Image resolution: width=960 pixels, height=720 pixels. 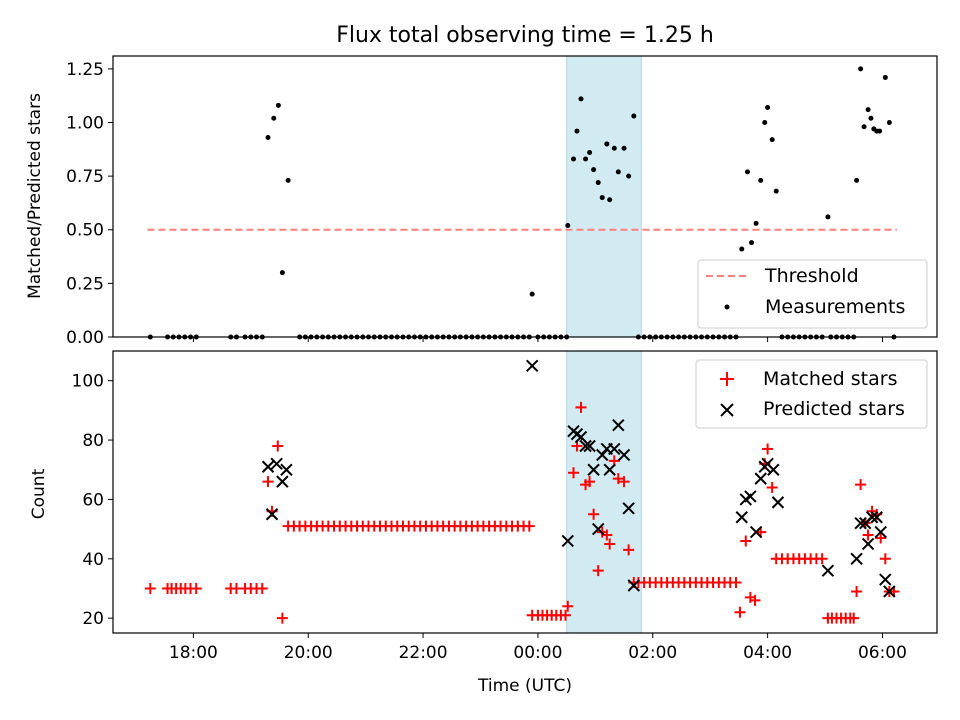 What do you see at coordinates (93, 441) in the screenshot?
I see `bottom-y-tick-label: 80` at bounding box center [93, 441].